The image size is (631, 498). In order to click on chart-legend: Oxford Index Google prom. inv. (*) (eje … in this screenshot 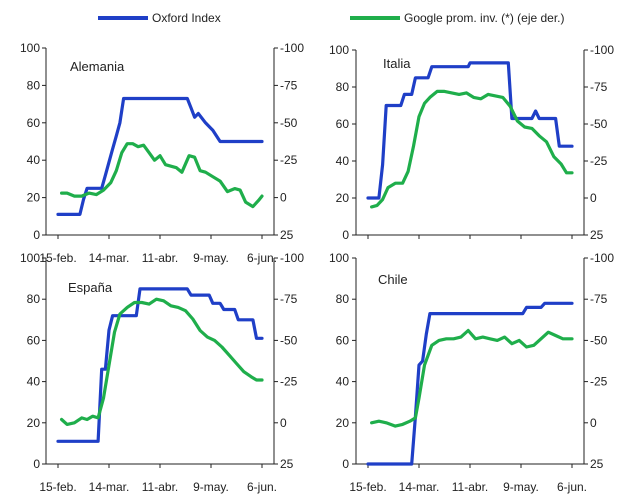, I will do `click(315, 17)`.